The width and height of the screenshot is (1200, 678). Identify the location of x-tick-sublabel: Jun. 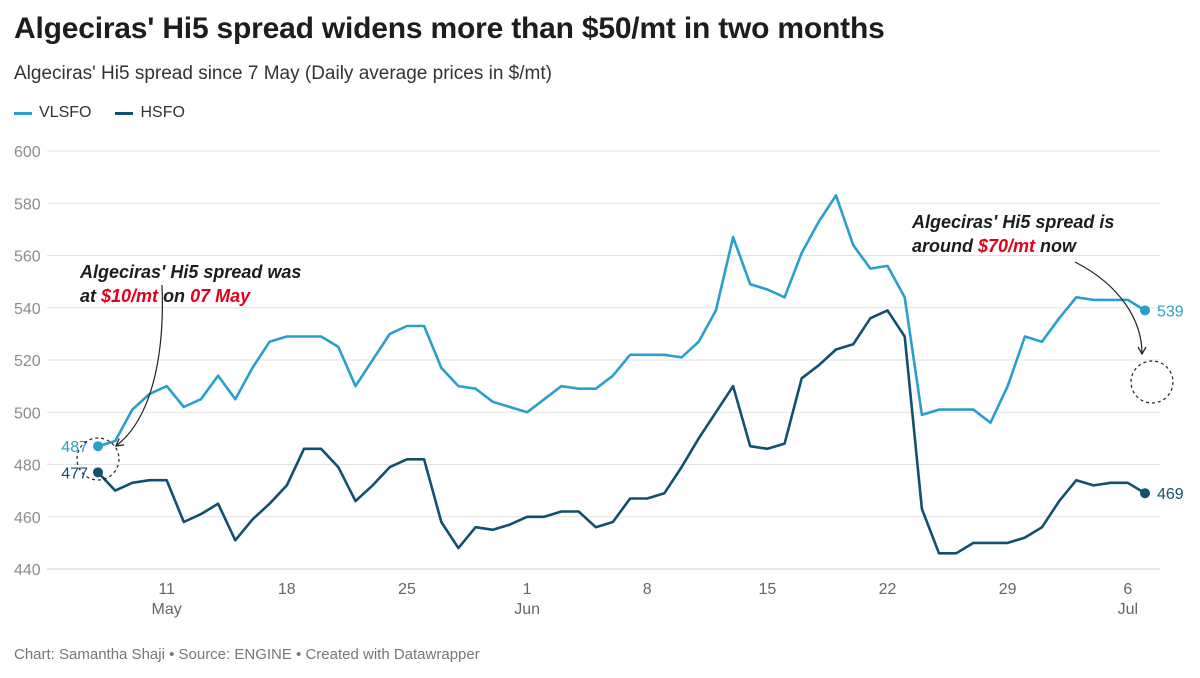
(527, 609).